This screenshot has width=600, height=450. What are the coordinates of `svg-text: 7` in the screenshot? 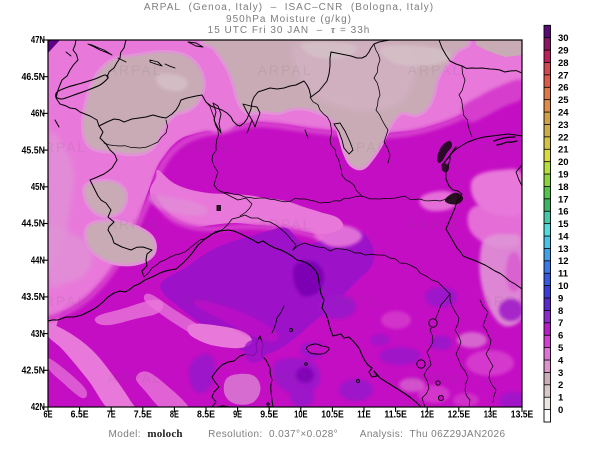 It's located at (560, 323).